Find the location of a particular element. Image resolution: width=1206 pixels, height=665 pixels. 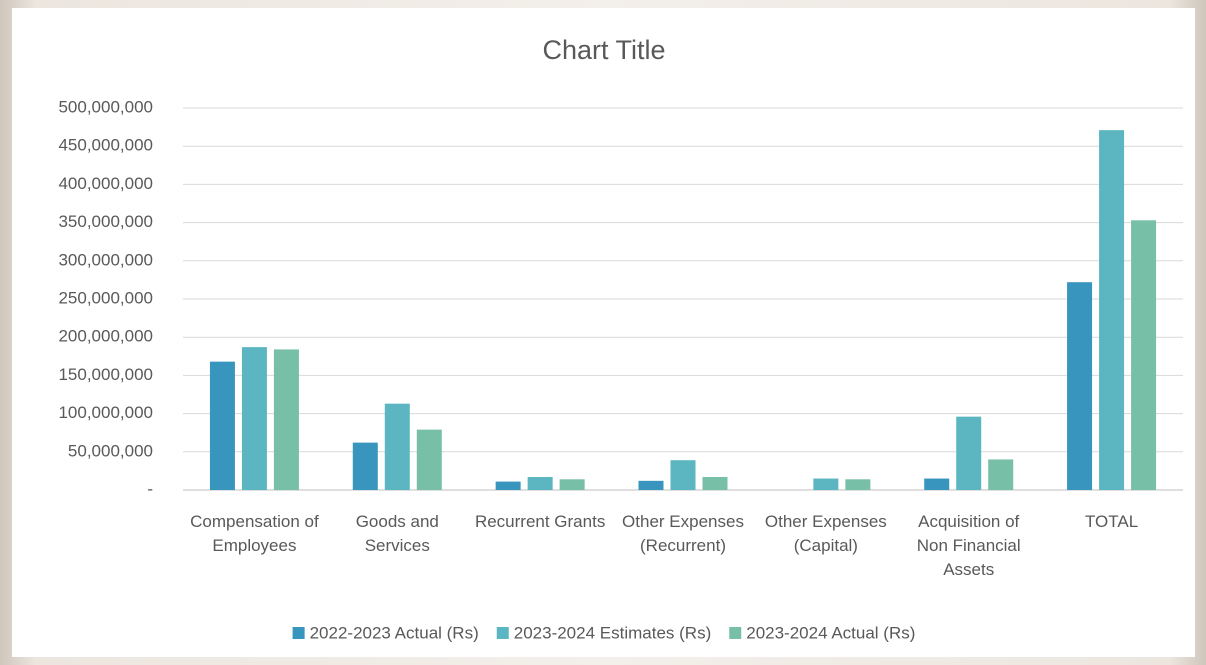

x-tick-label: Compensation of Employees is located at coordinates (254, 533).